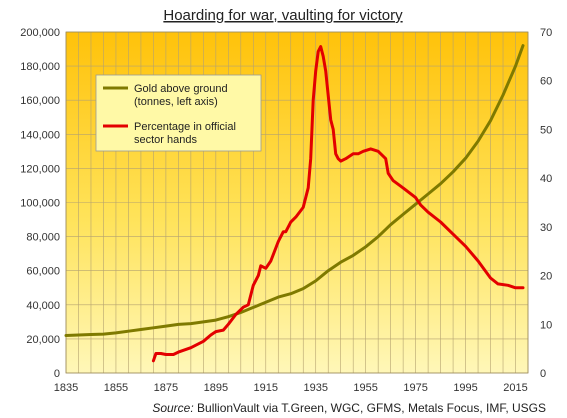 The height and width of the screenshot is (418, 567). I want to click on right-axis-tick-label: 20, so click(546, 277).